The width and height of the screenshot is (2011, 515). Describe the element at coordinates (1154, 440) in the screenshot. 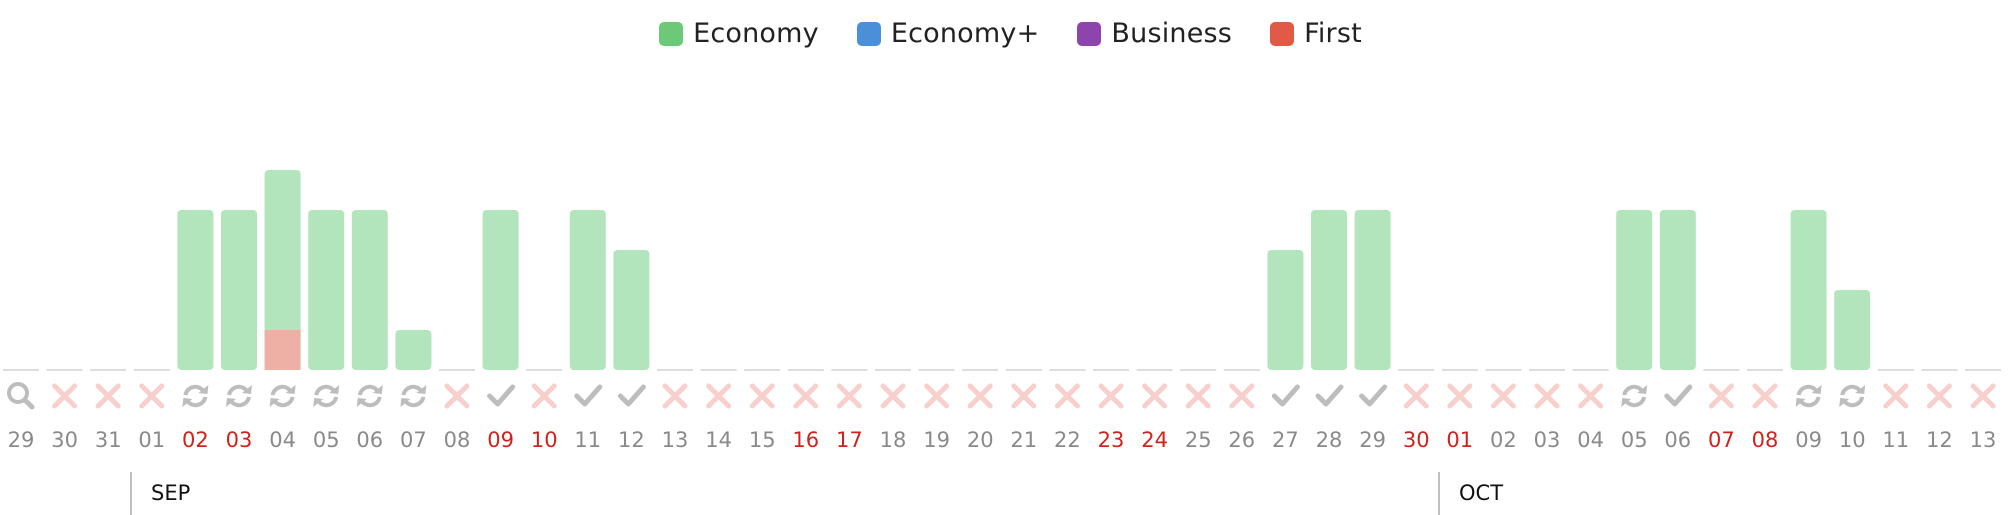

I see `day-label: 24` at that location.